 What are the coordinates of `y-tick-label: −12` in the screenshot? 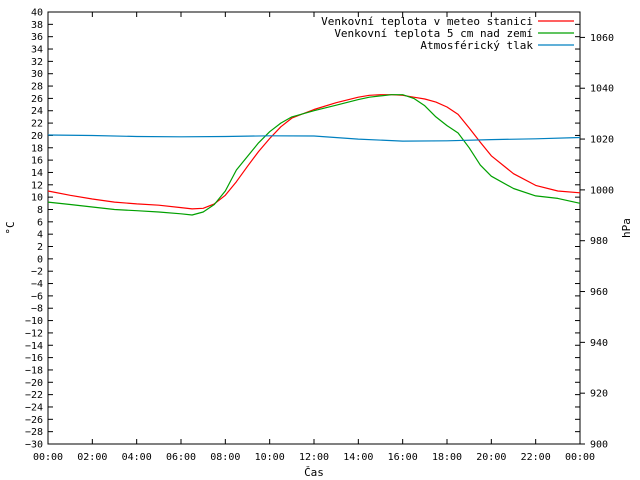 It's located at (34, 333).